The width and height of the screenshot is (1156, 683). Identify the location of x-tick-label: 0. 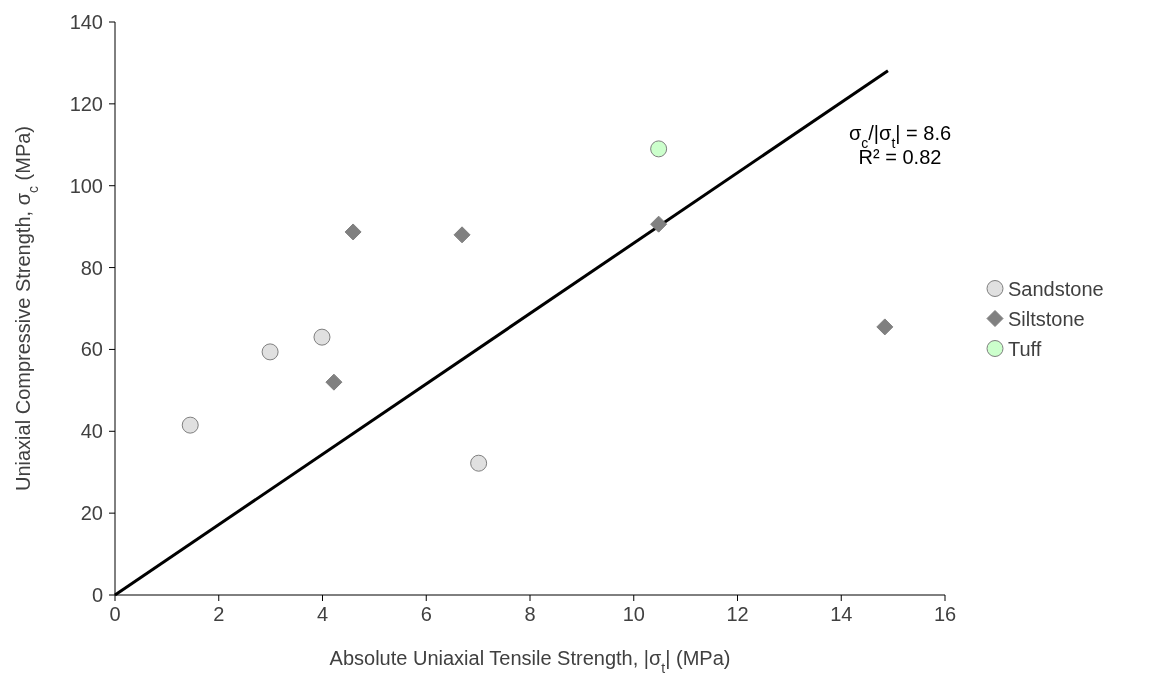
(115, 614).